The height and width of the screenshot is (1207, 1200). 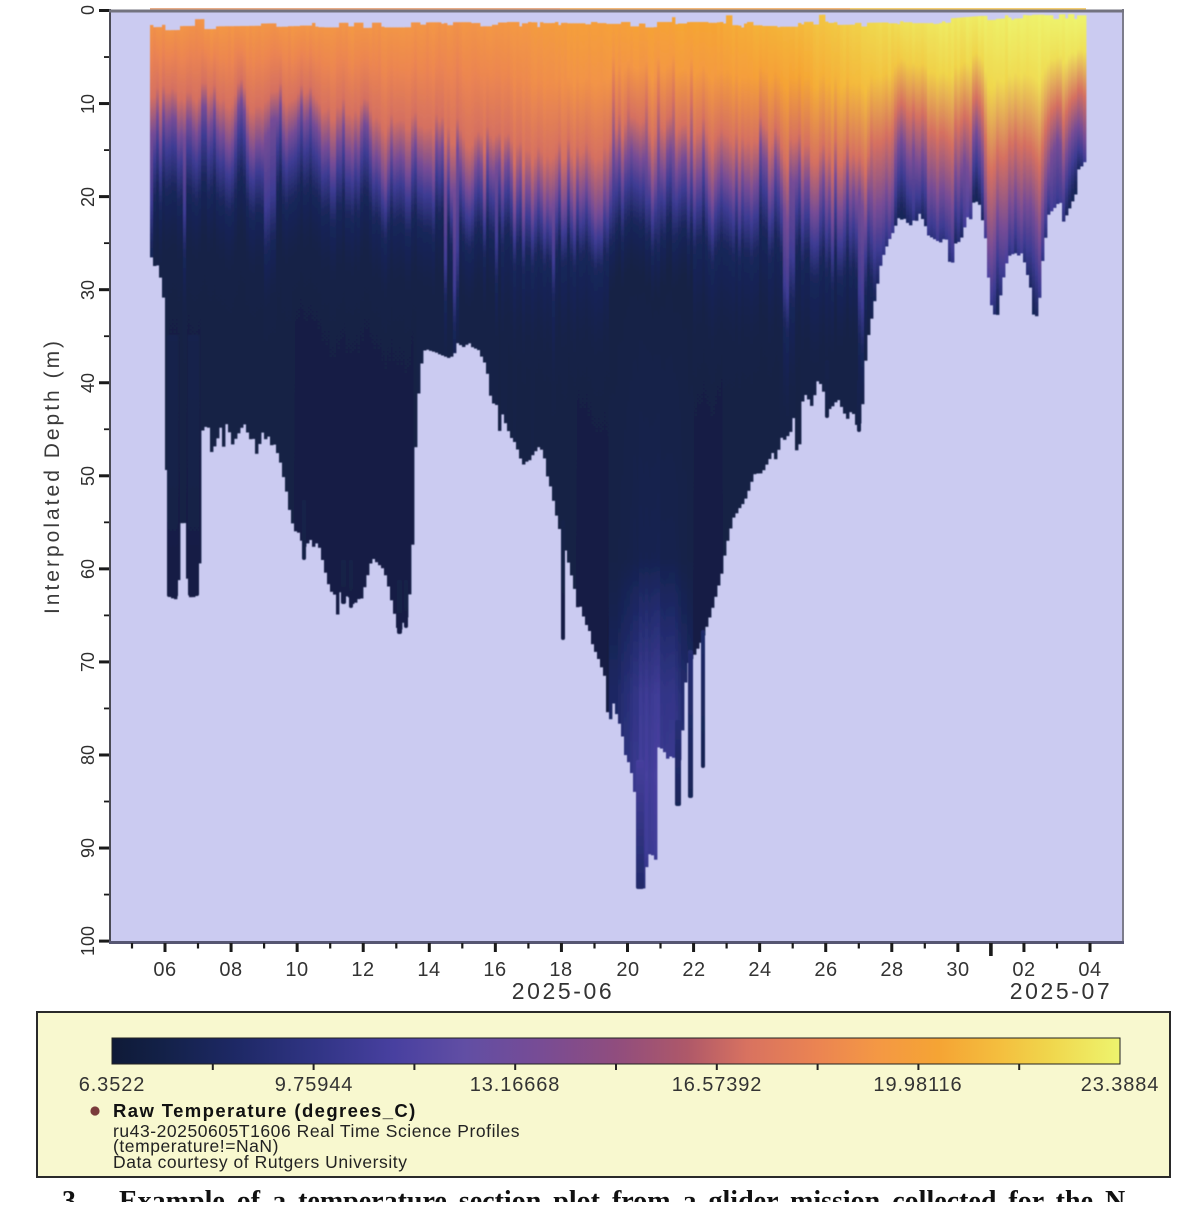 I want to click on svg-text: 60, so click(x=88, y=569).